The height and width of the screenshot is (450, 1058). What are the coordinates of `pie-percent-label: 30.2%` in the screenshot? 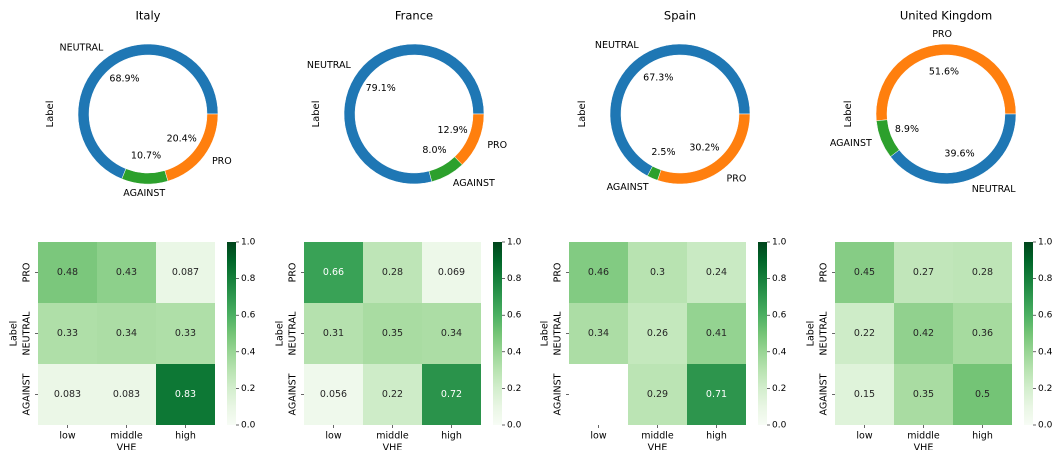 It's located at (704, 148).